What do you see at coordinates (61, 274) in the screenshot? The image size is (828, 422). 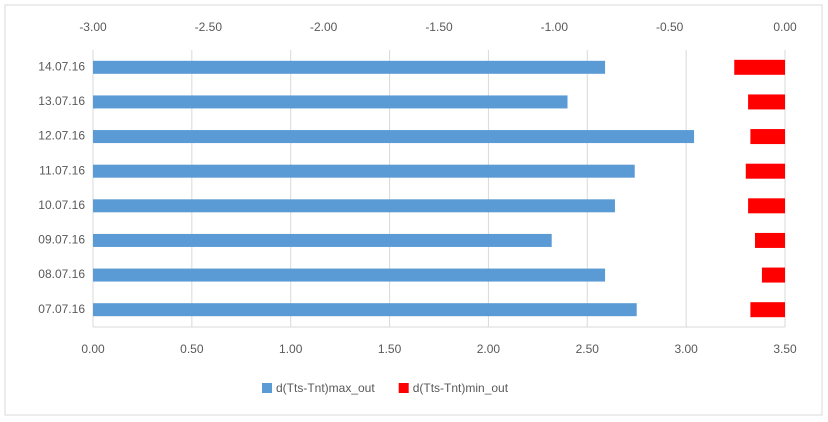 I see `y-tick-label: 08.07.16` at bounding box center [61, 274].